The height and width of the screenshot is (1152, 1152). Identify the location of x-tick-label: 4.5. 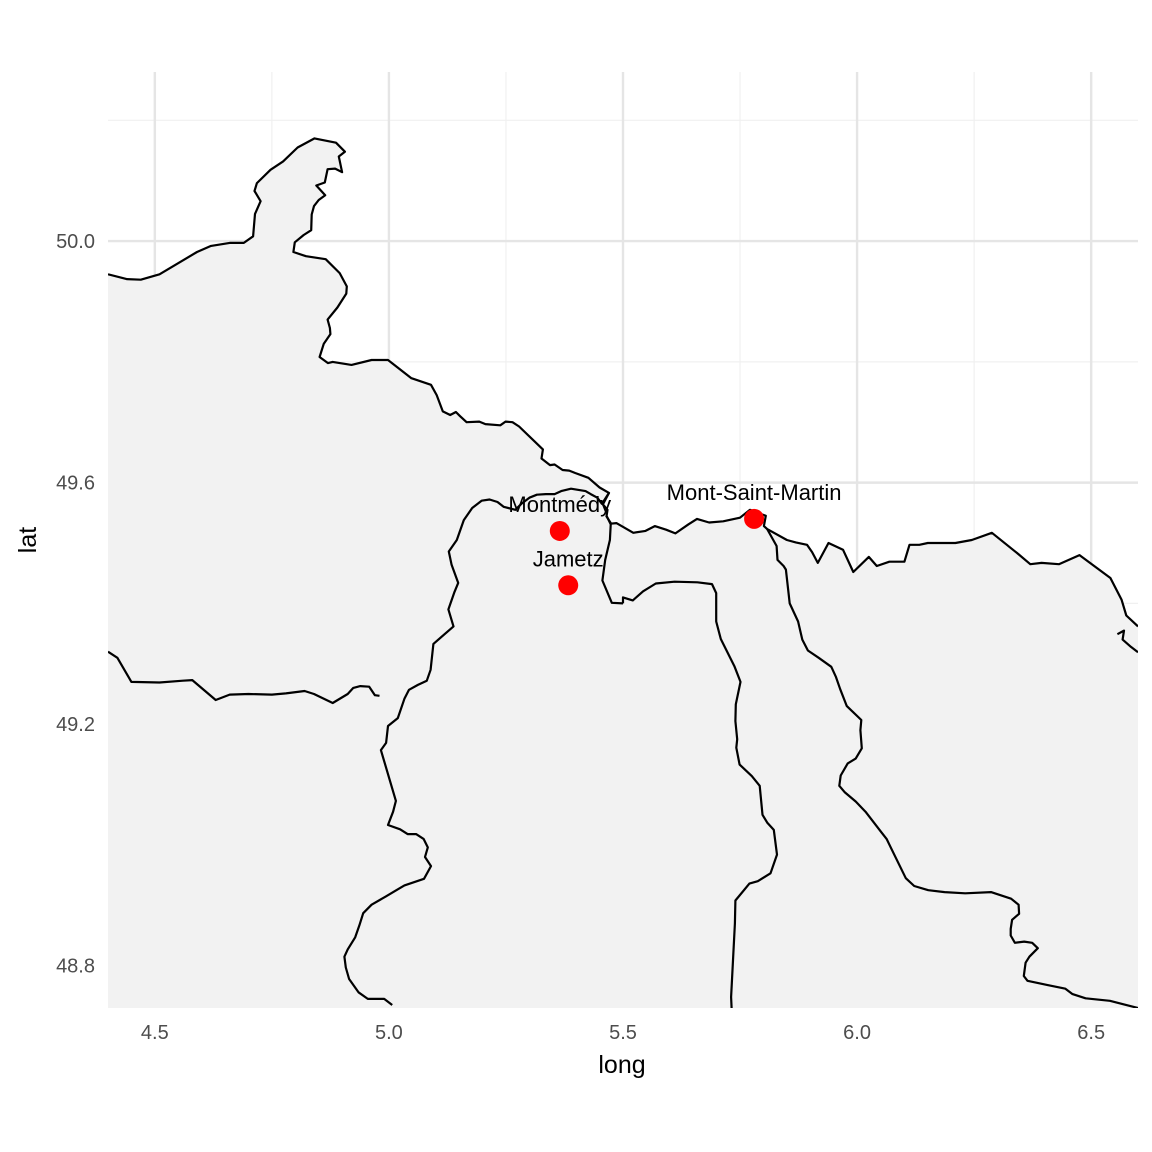
(155, 1033).